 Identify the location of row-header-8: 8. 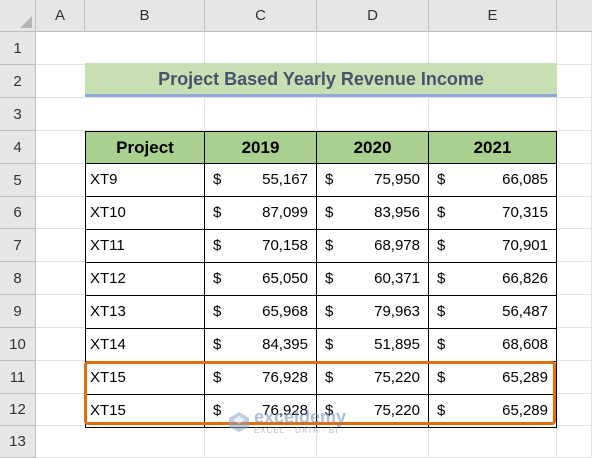
(18, 278).